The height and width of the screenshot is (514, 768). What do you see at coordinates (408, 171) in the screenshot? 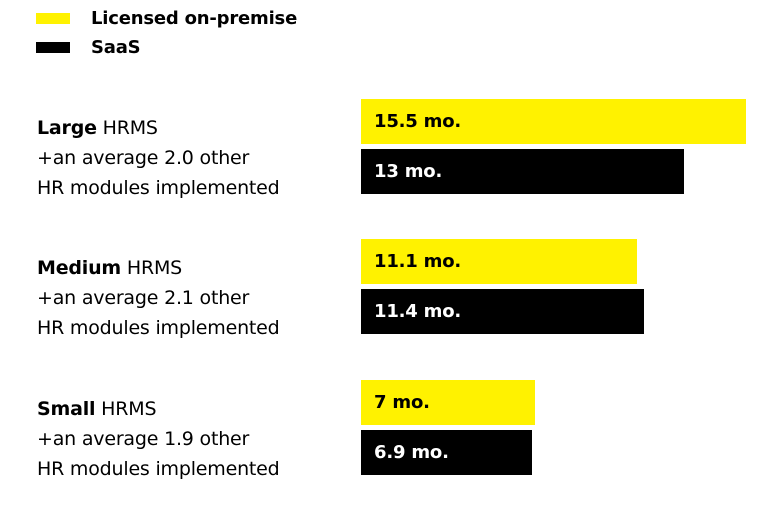
I see `bar-label-large-saas: 13 mo.` at bounding box center [408, 171].